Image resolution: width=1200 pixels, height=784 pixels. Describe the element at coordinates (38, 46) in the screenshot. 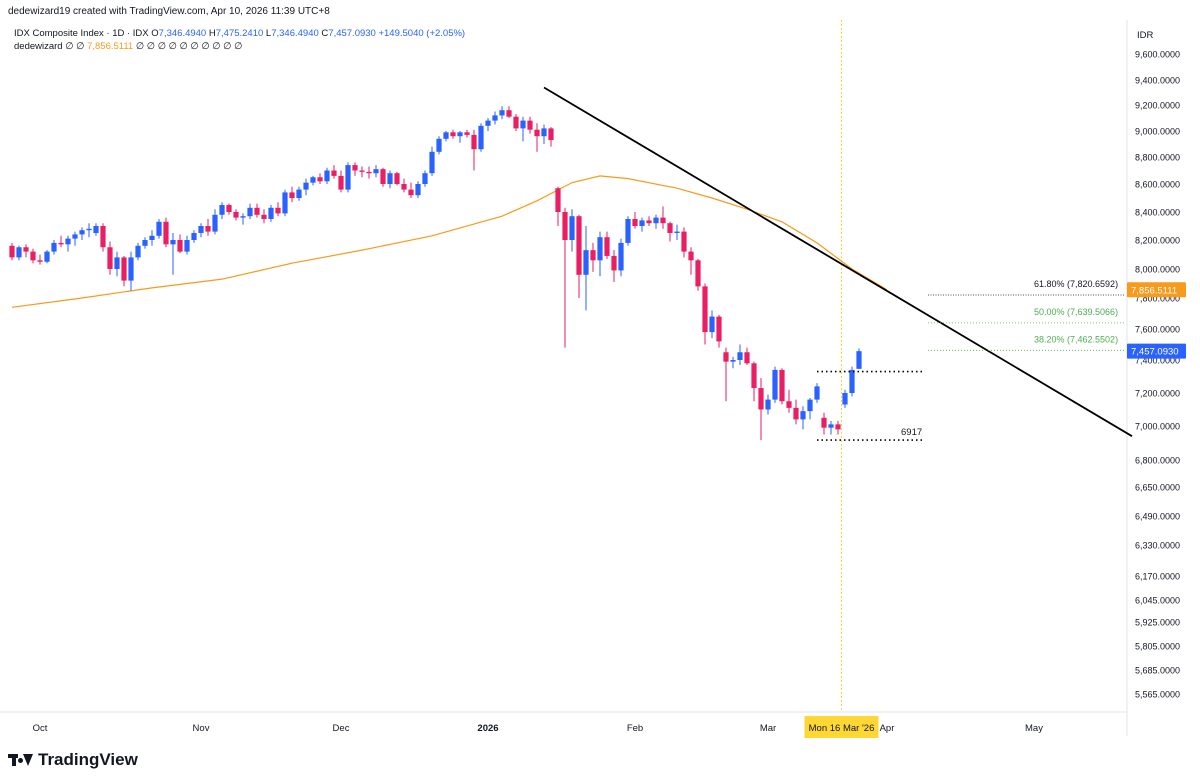

I see `legend-indicator-name: dedewizard` at that location.